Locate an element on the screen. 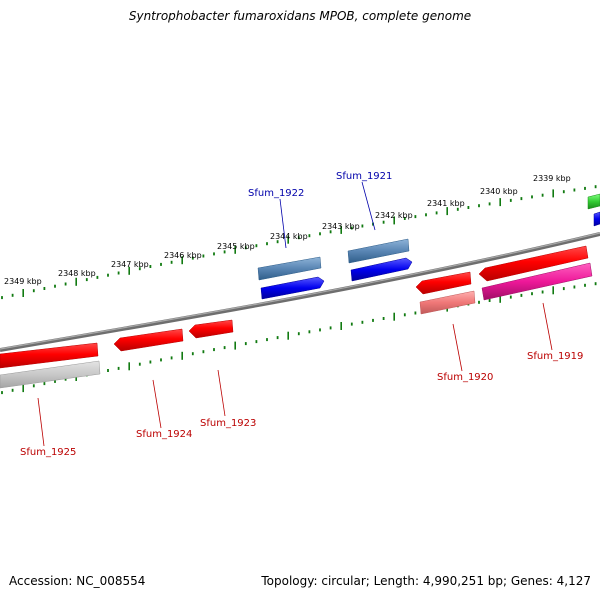  leader-sfum-1922 is located at coordinates (283, 223).